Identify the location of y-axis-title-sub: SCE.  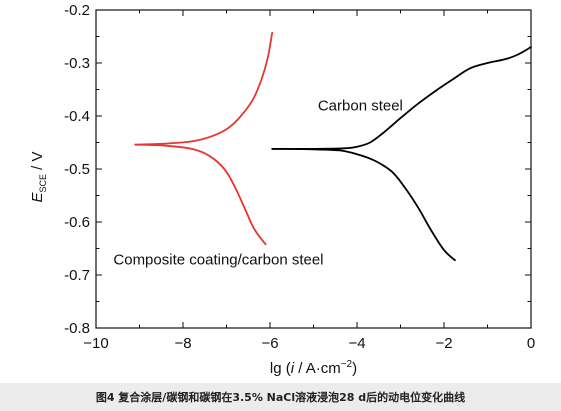
(43, 183).